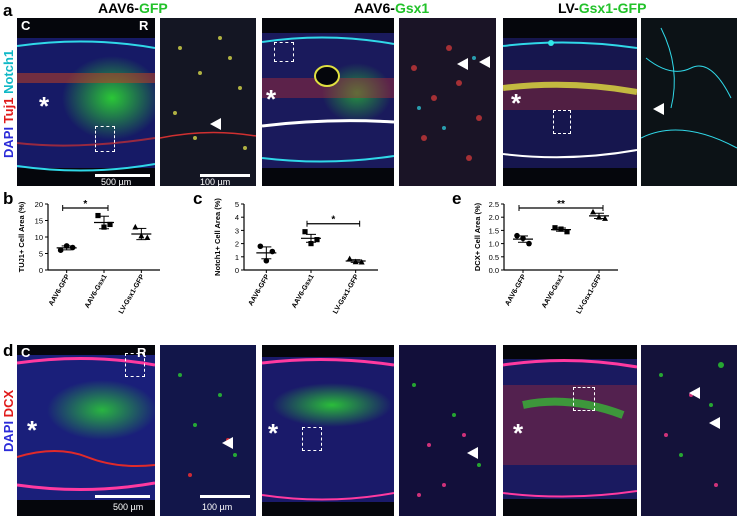 This screenshot has height=518, width=740. I want to click on title-colored: GFP, so click(153, 8).